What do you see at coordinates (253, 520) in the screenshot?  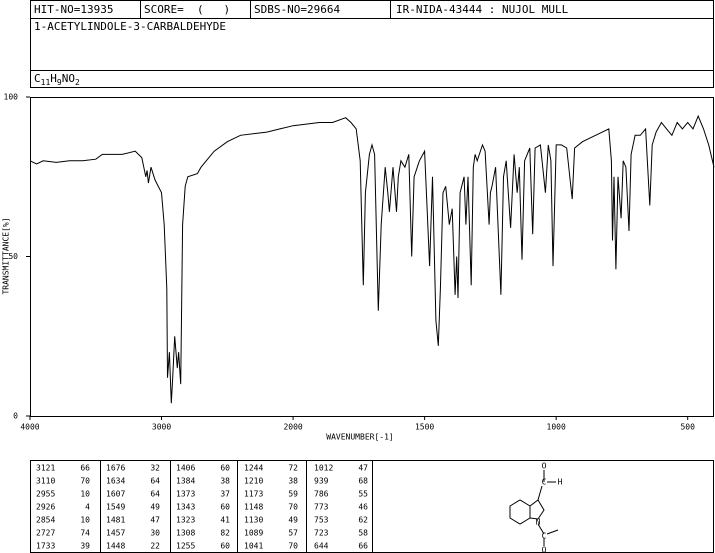 I see `peak-wavenumber: 1130` at bounding box center [253, 520].